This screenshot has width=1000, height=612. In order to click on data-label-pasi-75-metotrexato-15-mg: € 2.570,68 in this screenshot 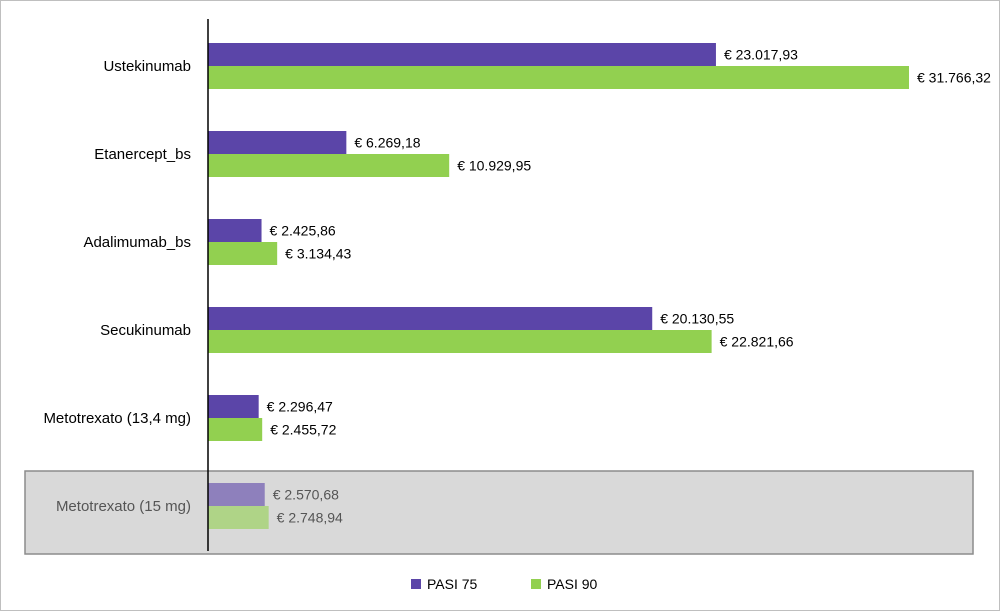, I will do `click(306, 495)`.